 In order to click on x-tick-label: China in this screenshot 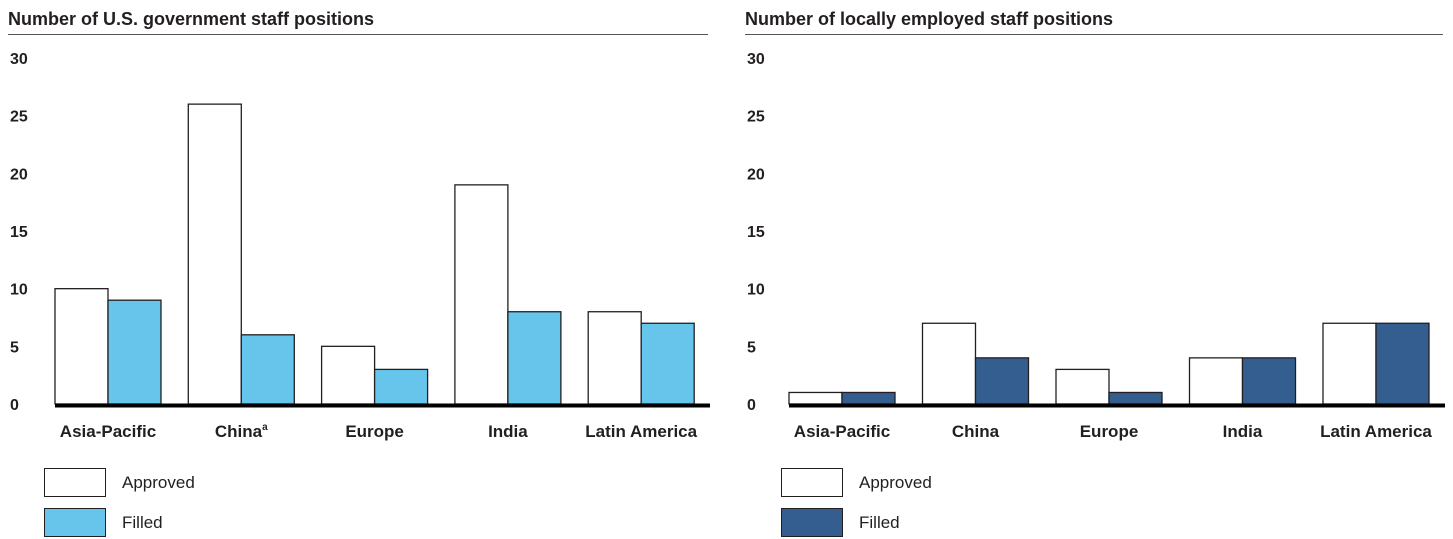, I will do `click(976, 431)`.